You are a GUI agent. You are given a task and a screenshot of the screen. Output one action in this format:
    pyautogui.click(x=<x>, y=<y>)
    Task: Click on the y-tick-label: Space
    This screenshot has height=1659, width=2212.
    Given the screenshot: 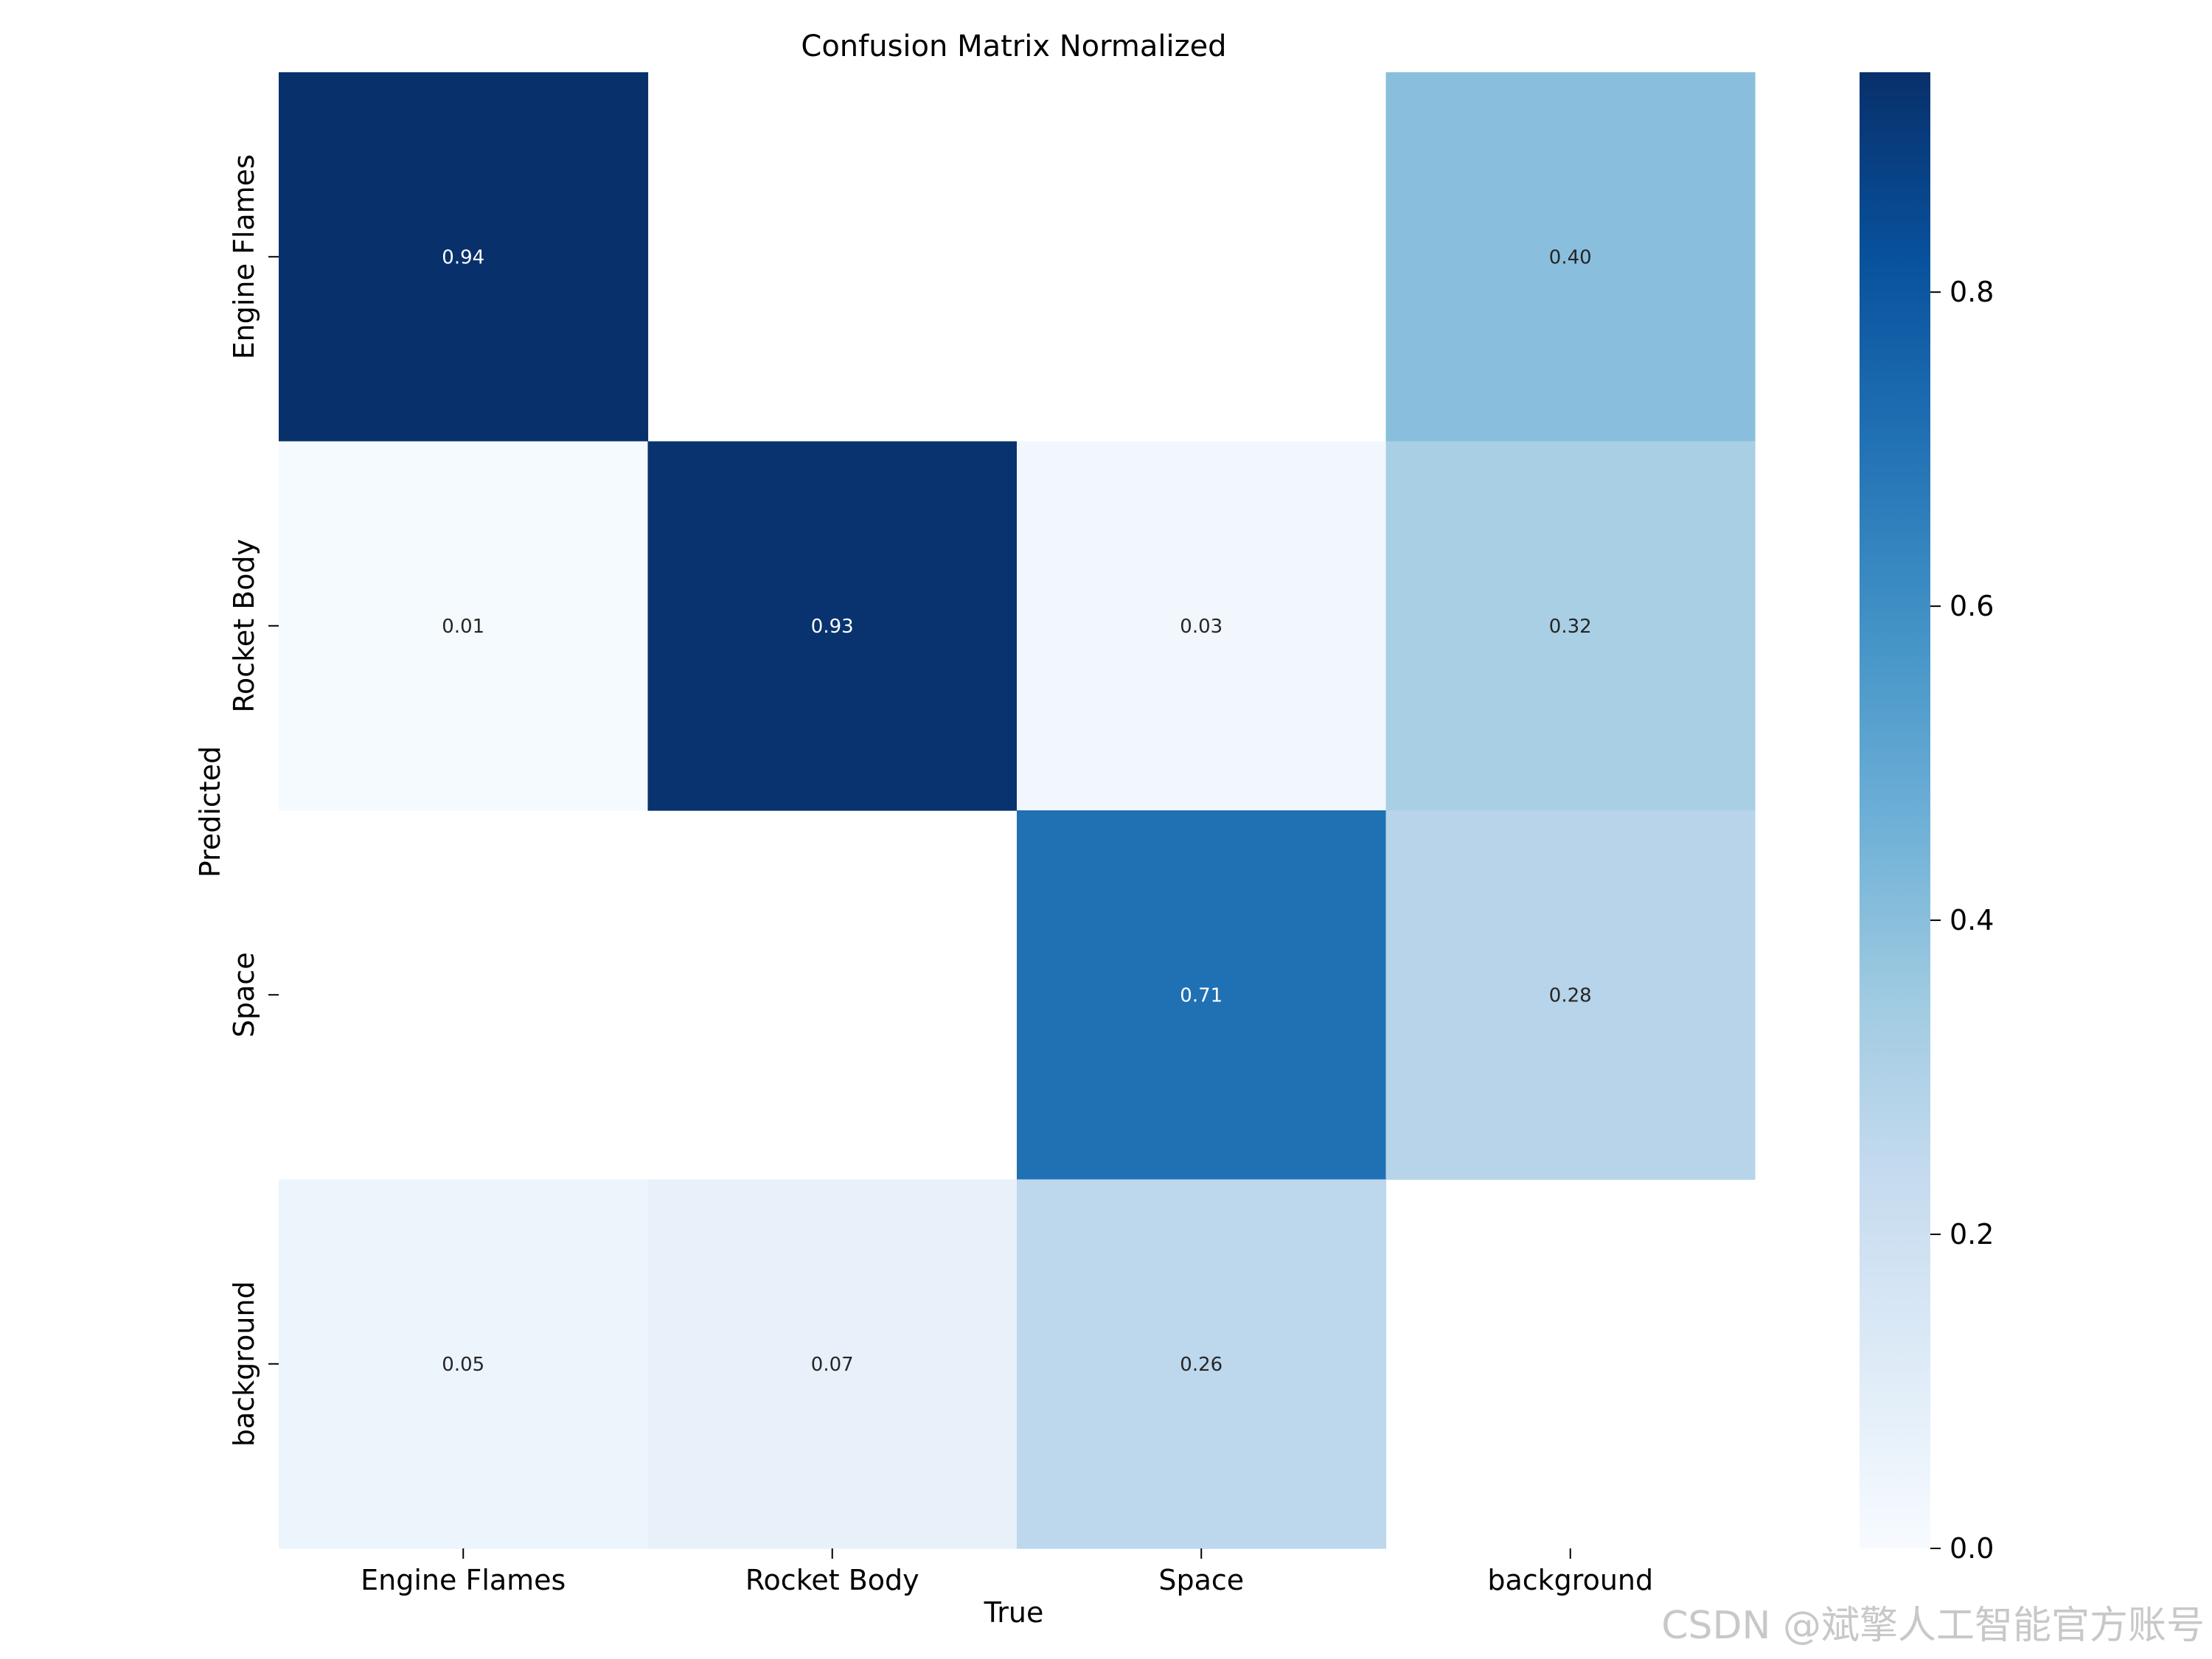 What is the action you would take?
    pyautogui.click(x=244, y=994)
    